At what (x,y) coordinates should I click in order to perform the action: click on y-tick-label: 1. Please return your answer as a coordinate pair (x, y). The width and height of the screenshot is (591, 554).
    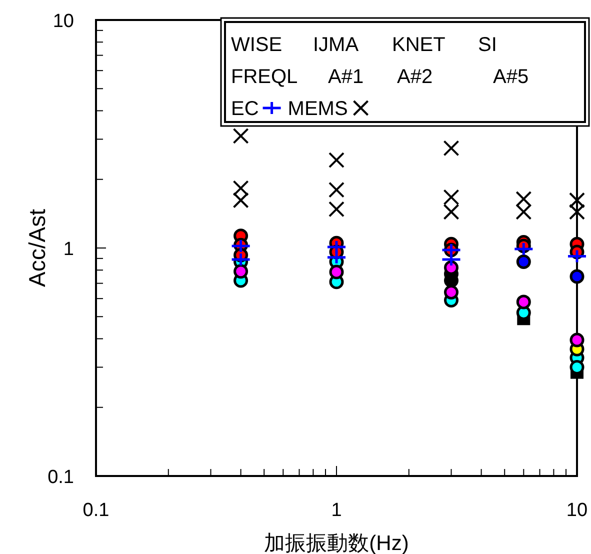
    Looking at the image, I should click on (68, 249).